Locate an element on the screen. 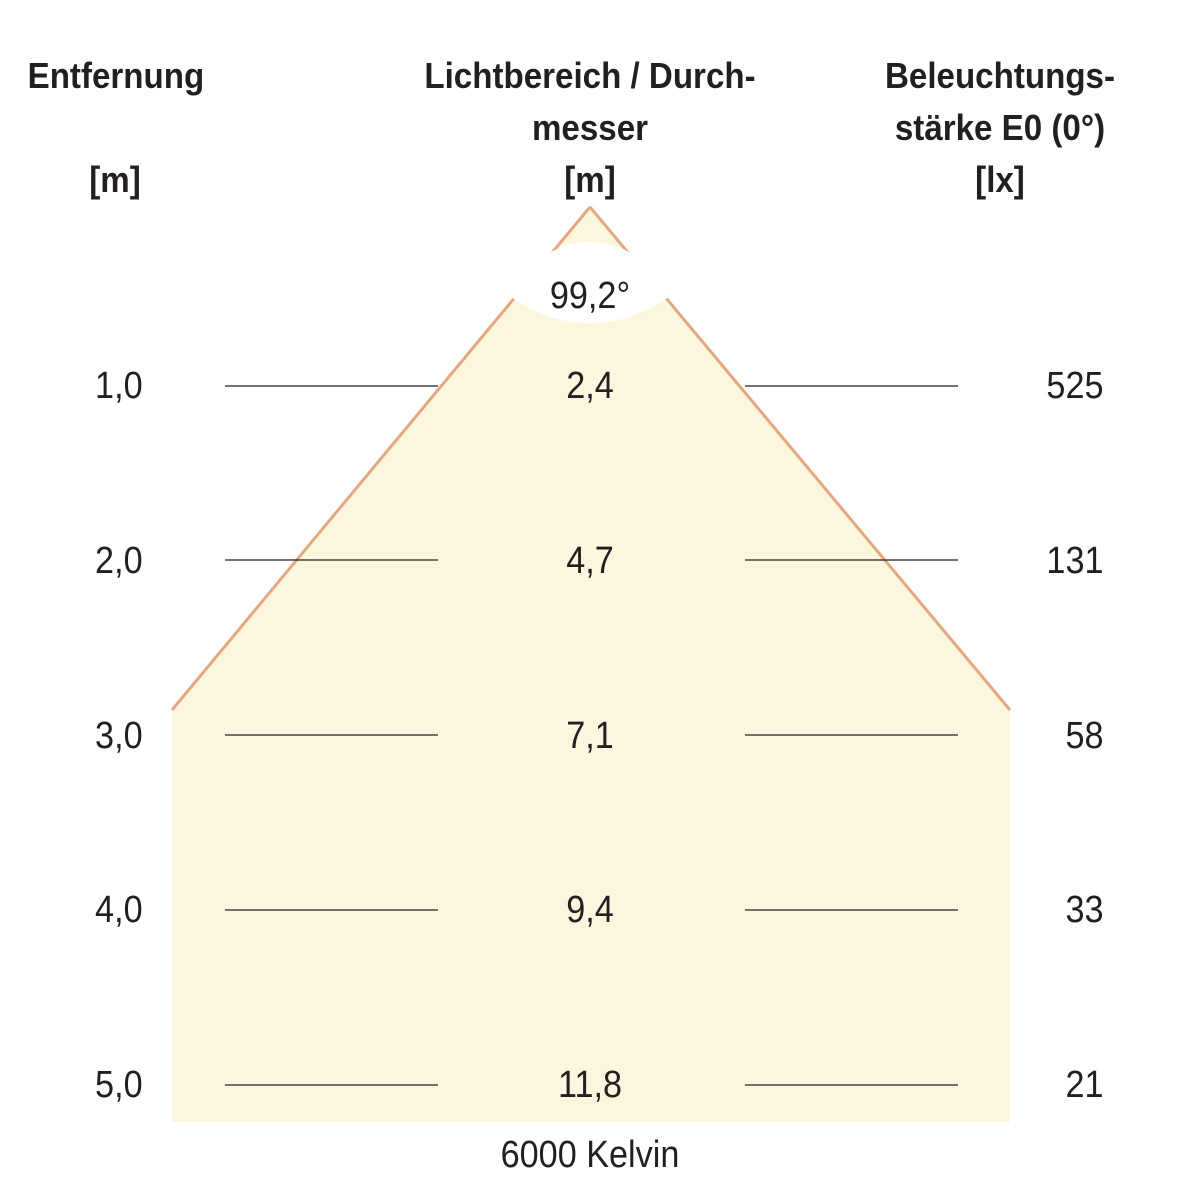 This screenshot has width=1182, height=1182. diameter-header-line-2: messer is located at coordinates (590, 127).